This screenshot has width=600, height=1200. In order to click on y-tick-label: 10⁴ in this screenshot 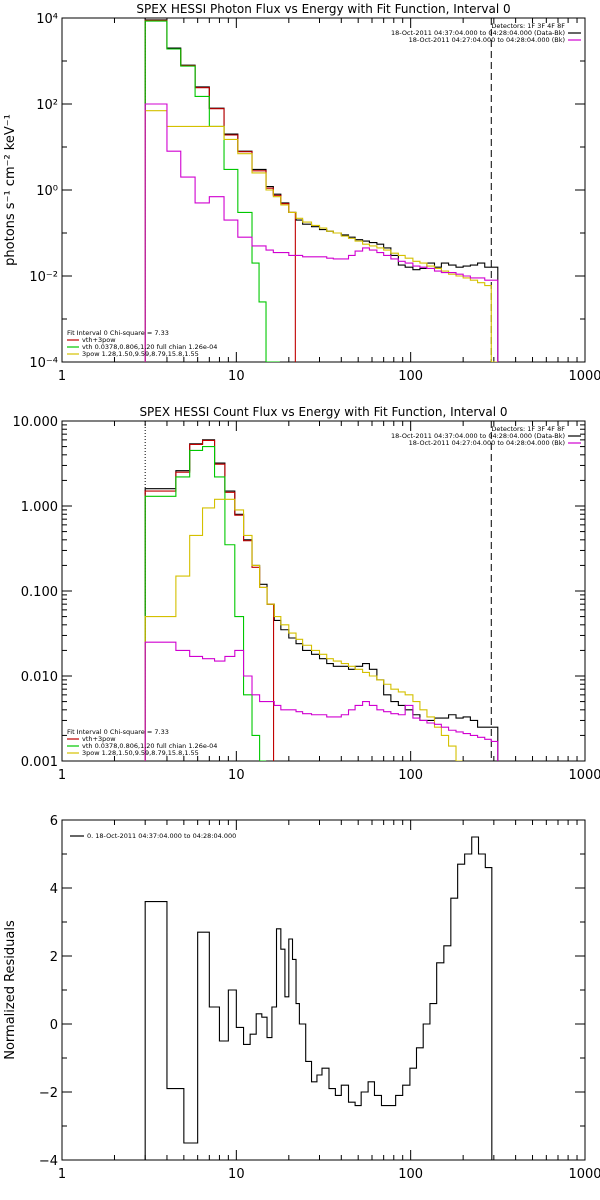, I will do `click(47, 19)`.